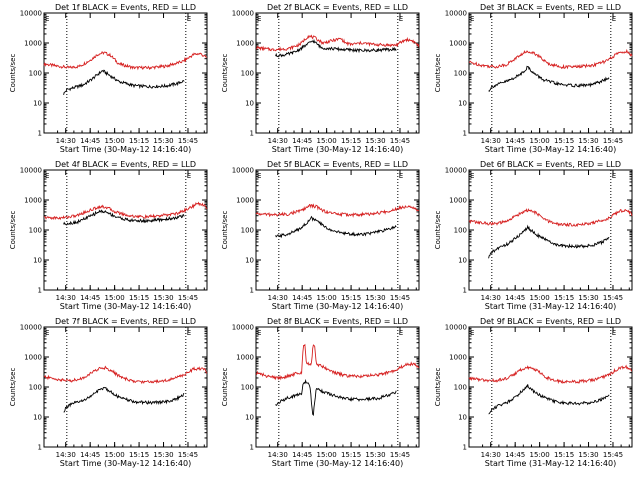 The width and height of the screenshot is (640, 480). What do you see at coordinates (337, 321) in the screenshot?
I see `panel-title: Det 8f BLACK = Events, RED = LLD` at bounding box center [337, 321].